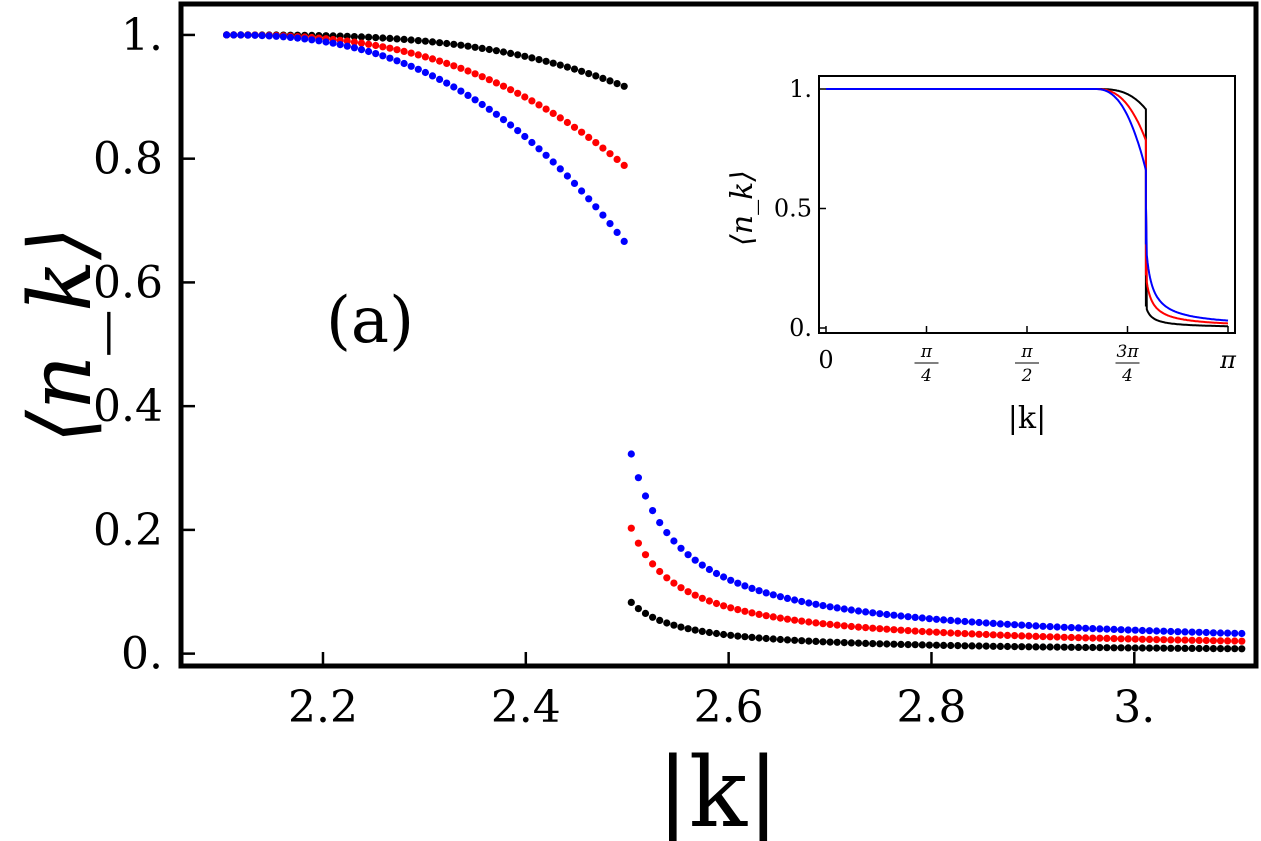 The height and width of the screenshot is (841, 1261). I want to click on inset-background, so click(1027, 210).